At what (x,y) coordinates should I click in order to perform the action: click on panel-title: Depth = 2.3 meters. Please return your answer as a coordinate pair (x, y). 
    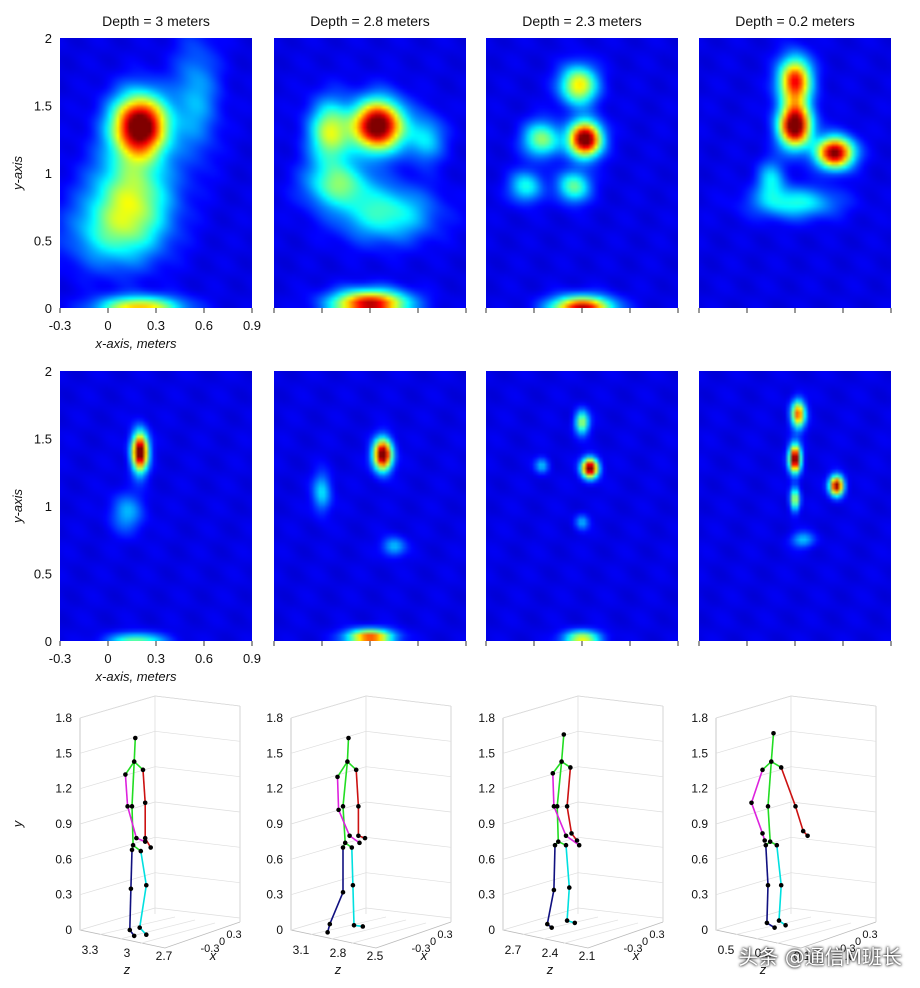
    Looking at the image, I should click on (581, 21).